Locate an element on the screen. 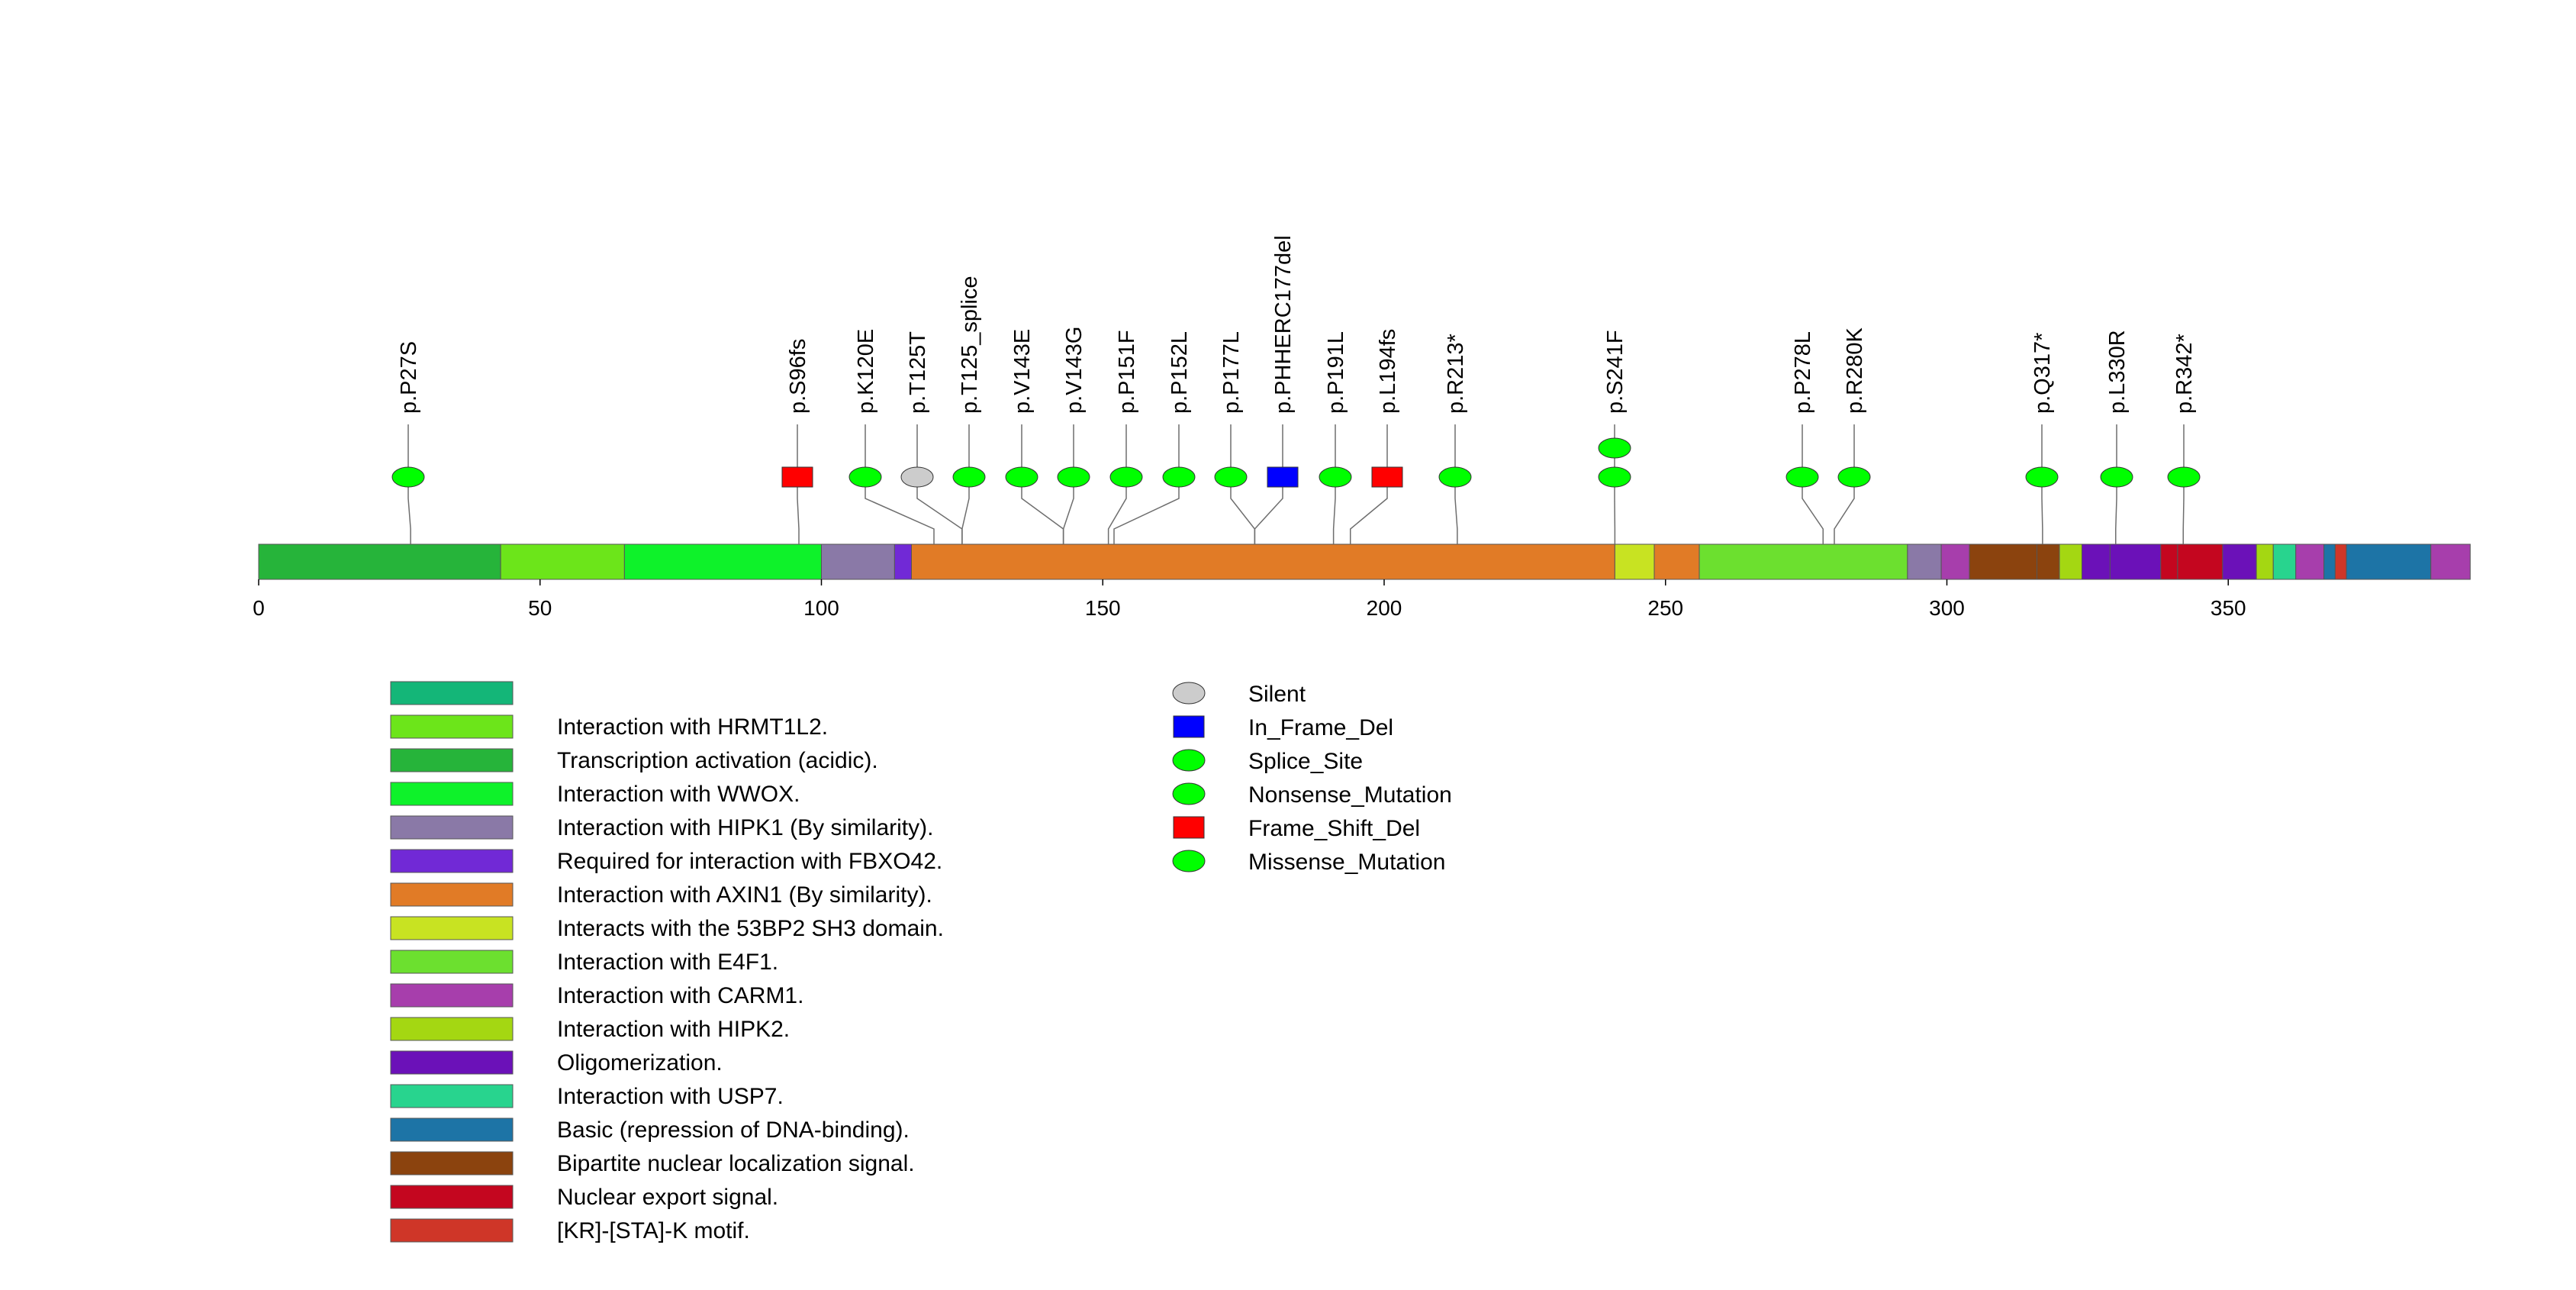 The image size is (2576, 1290). domain-legend-label: Interaction with HIPK1 (By similarity). is located at coordinates (745, 828).